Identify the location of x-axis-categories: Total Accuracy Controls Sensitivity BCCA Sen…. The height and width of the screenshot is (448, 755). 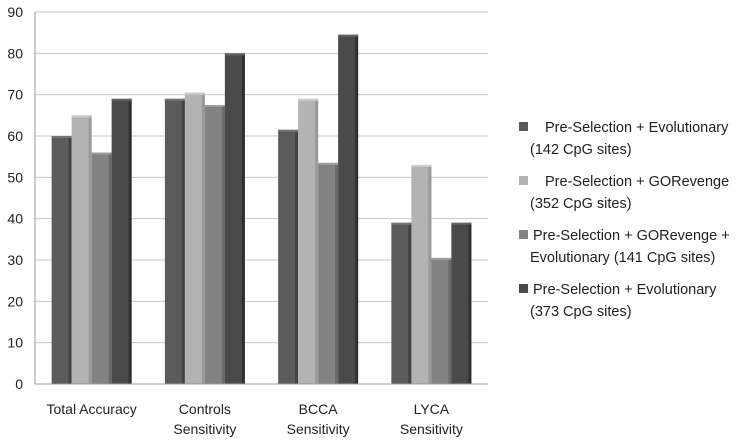
(254, 419).